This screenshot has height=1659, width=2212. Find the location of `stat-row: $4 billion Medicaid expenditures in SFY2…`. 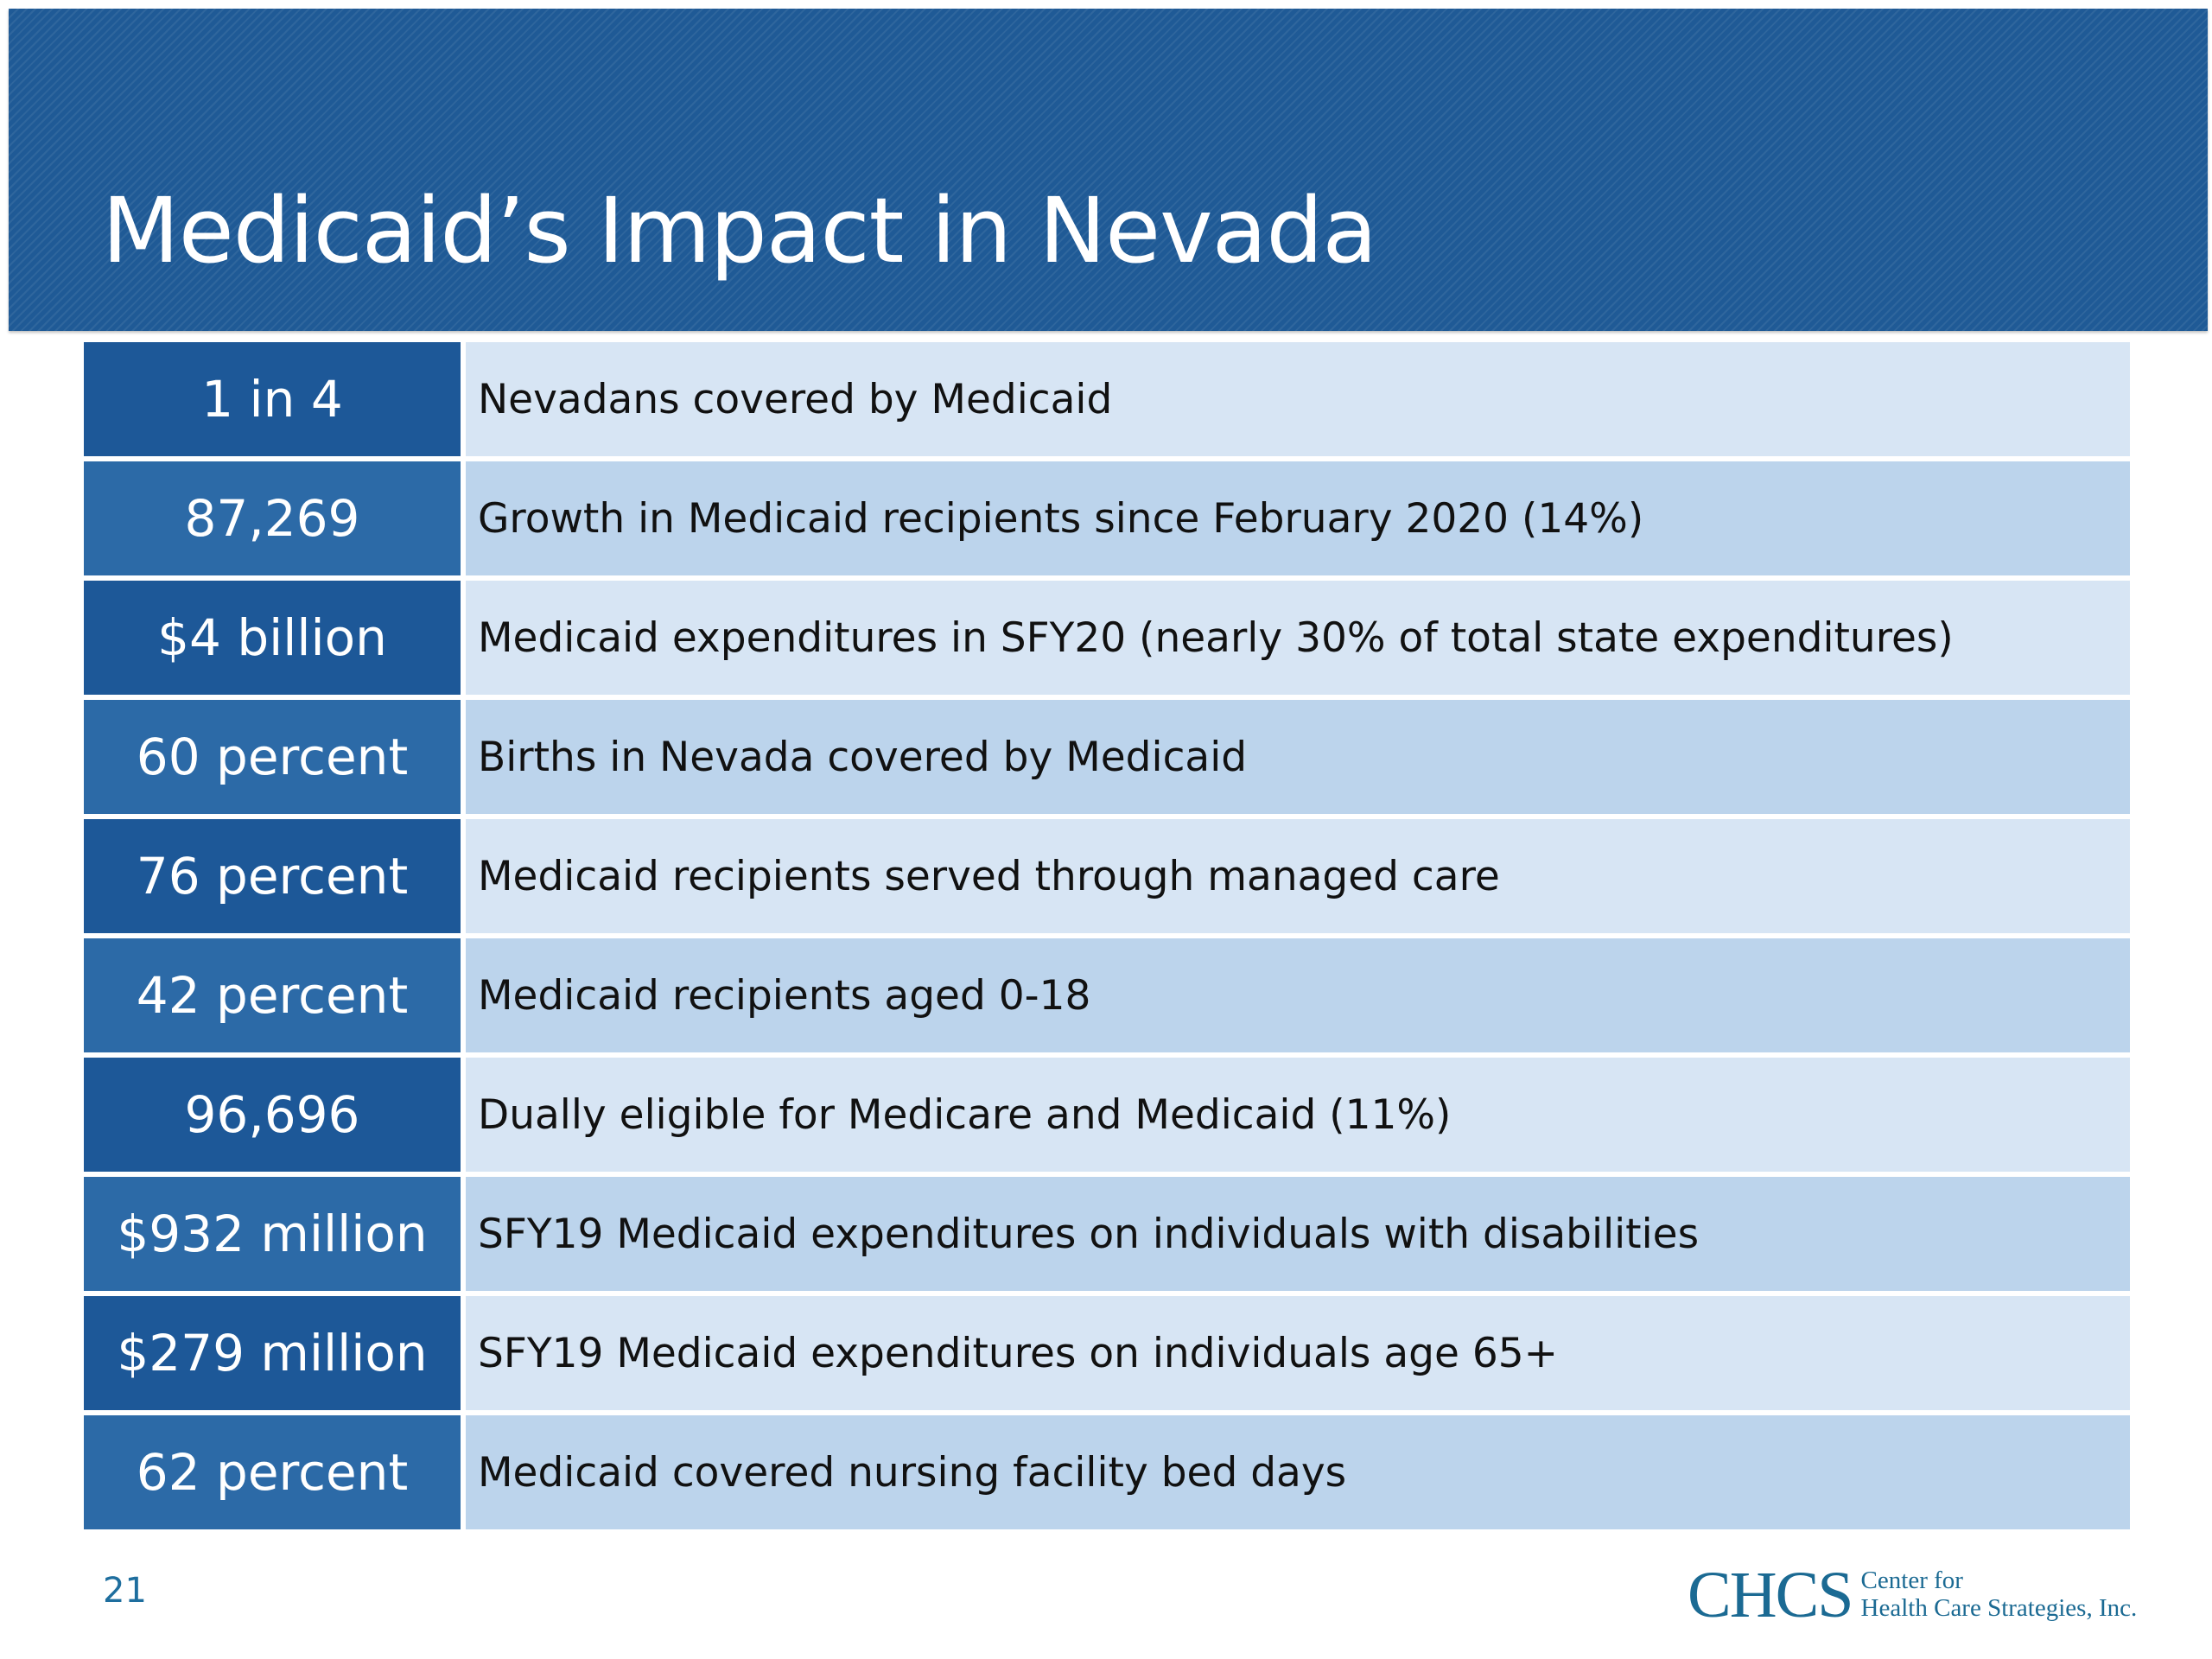

stat-row: $4 billion Medicaid expenditures in SFY2… is located at coordinates (1107, 638).